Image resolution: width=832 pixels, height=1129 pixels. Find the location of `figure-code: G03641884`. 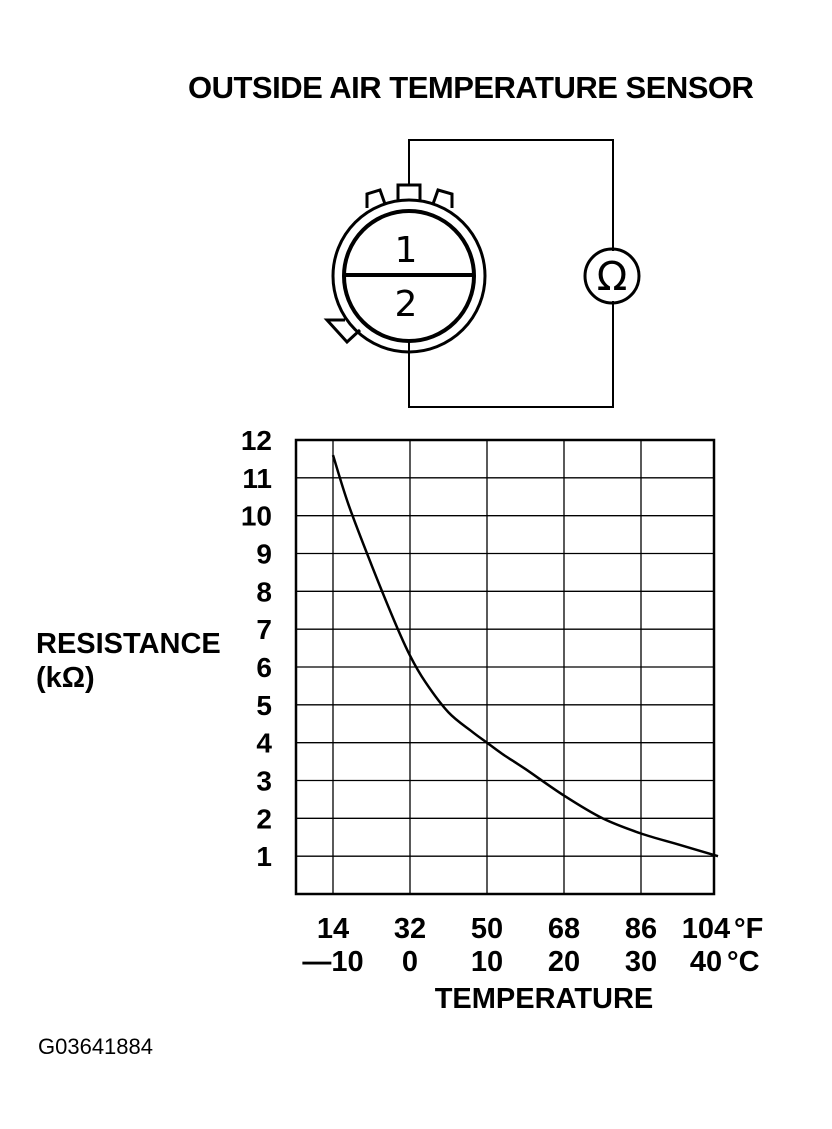

figure-code: G03641884 is located at coordinates (95, 1046).